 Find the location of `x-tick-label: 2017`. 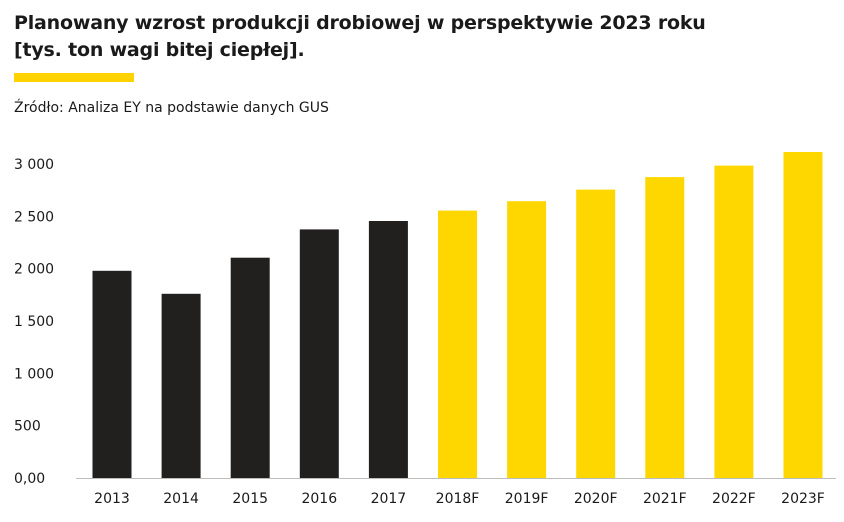

x-tick-label: 2017 is located at coordinates (389, 499).